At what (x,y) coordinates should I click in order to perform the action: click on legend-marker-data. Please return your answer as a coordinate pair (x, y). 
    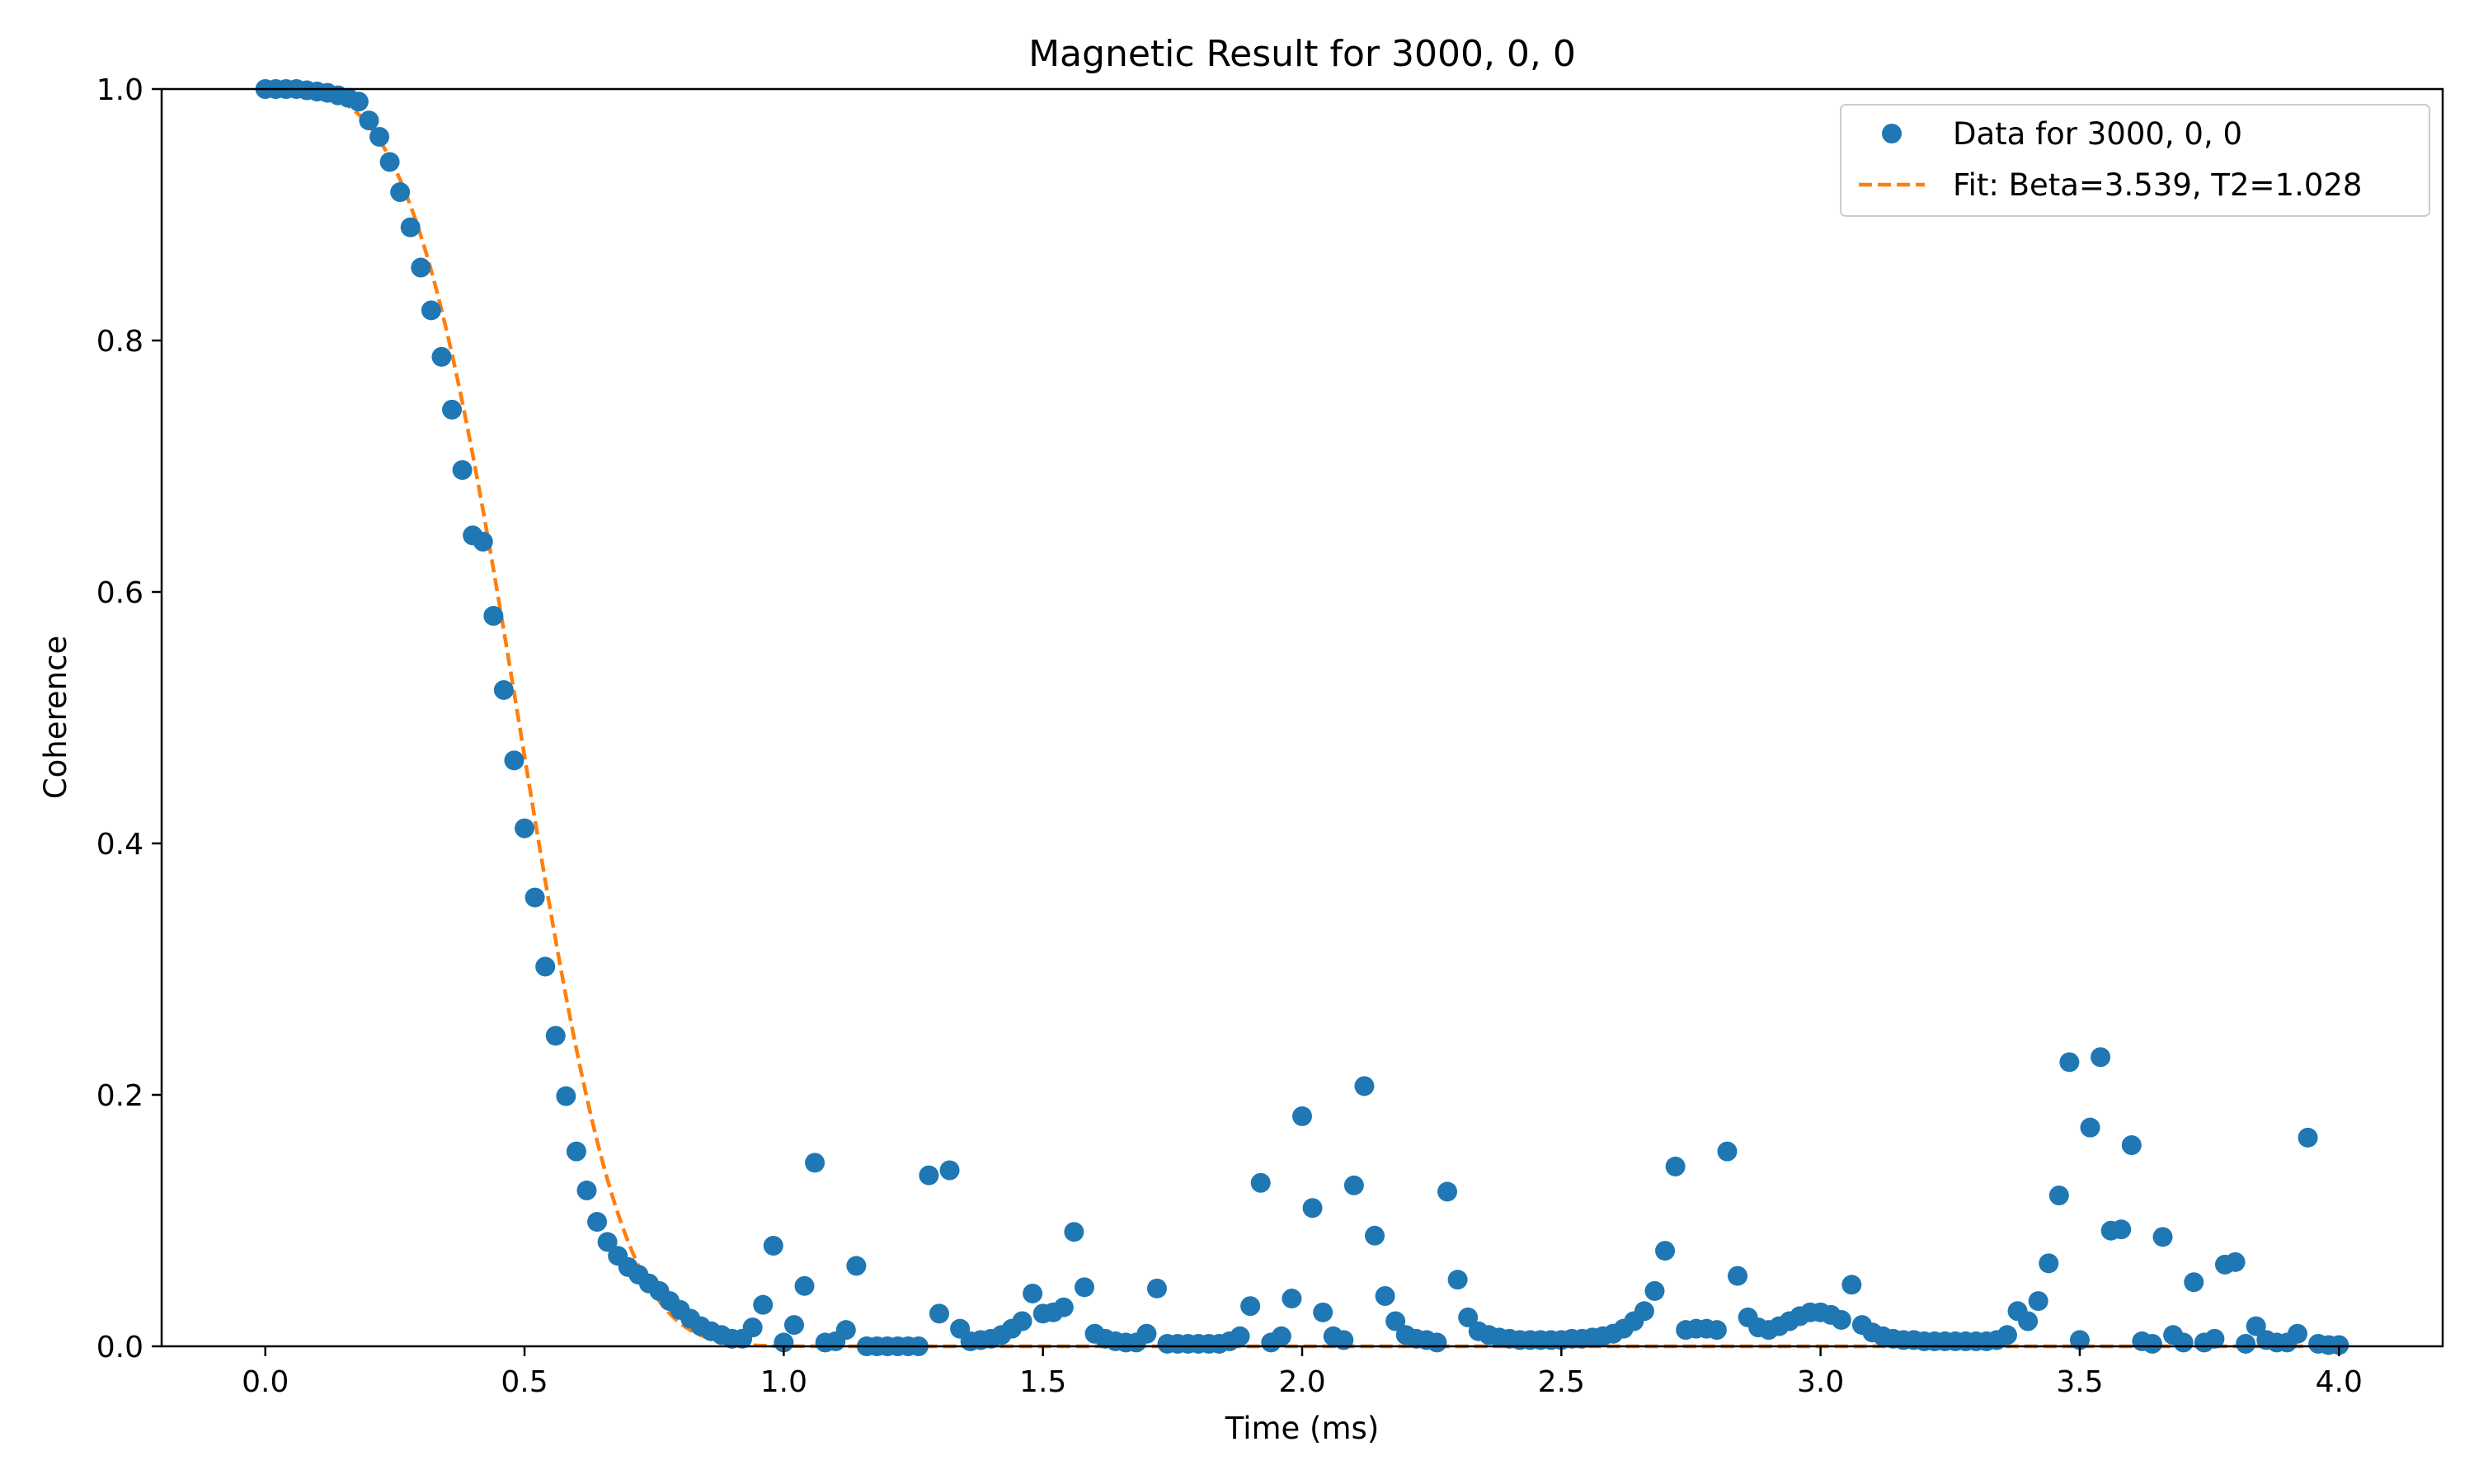
    Looking at the image, I should click on (1892, 133).